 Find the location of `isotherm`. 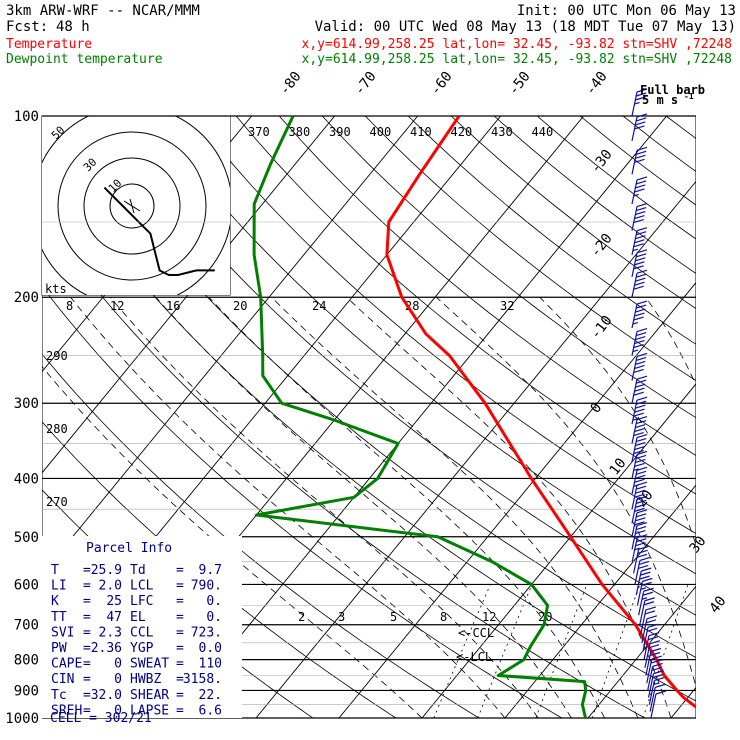

isotherm is located at coordinates (641, 651).